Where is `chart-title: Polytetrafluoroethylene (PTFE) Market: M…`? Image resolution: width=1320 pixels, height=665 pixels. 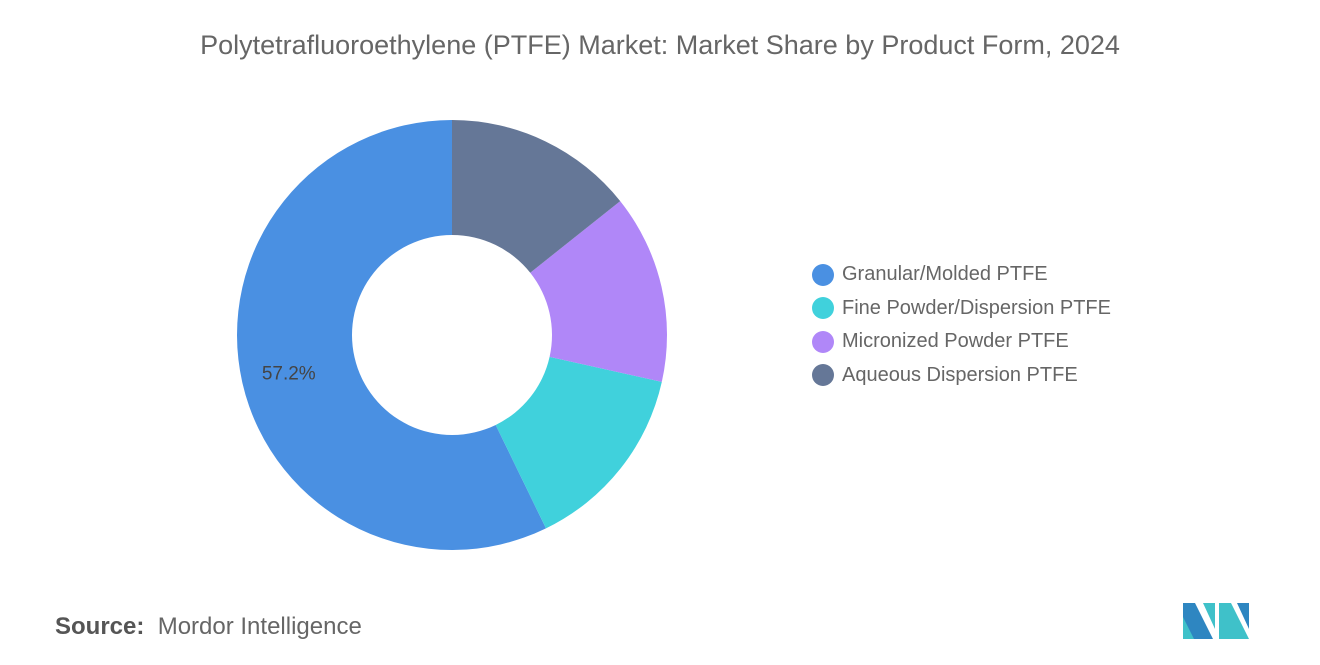
chart-title: Polytetrafluoroethylene (PTFE) Market: M… is located at coordinates (660, 45).